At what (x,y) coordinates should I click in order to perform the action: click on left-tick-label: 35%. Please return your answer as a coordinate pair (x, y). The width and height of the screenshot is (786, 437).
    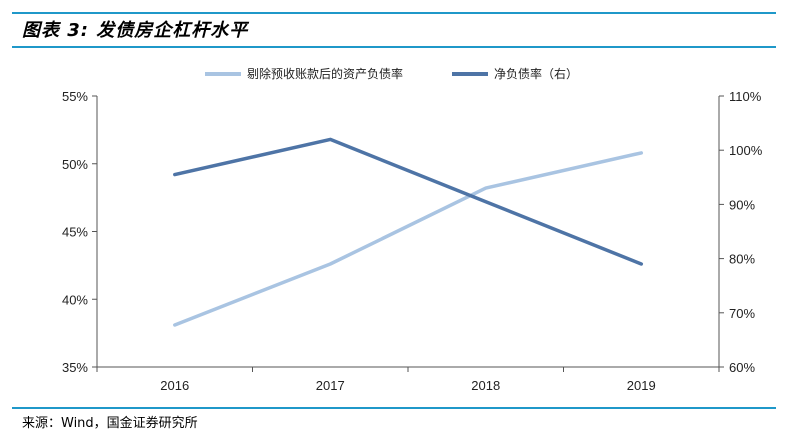
    Looking at the image, I should click on (75, 367).